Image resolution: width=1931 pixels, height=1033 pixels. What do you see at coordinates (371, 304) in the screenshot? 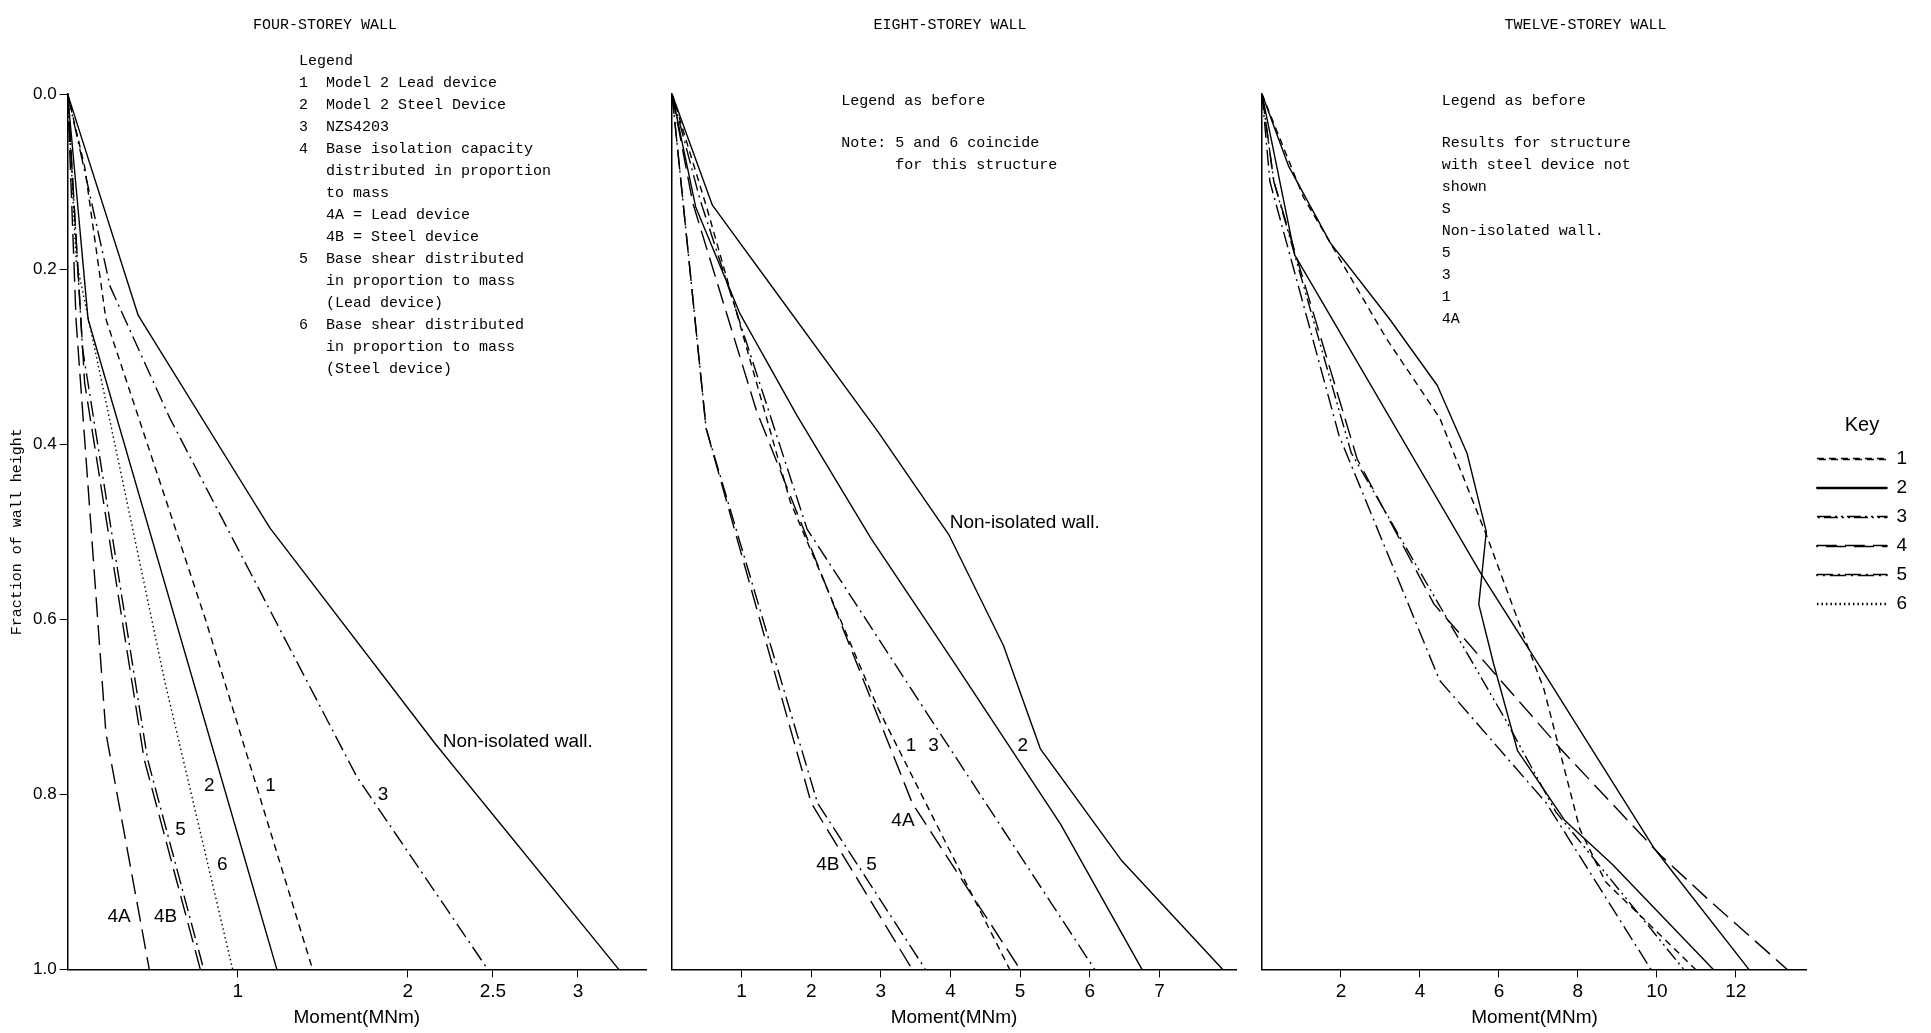
I see `annotation: (Lead device)` at bounding box center [371, 304].